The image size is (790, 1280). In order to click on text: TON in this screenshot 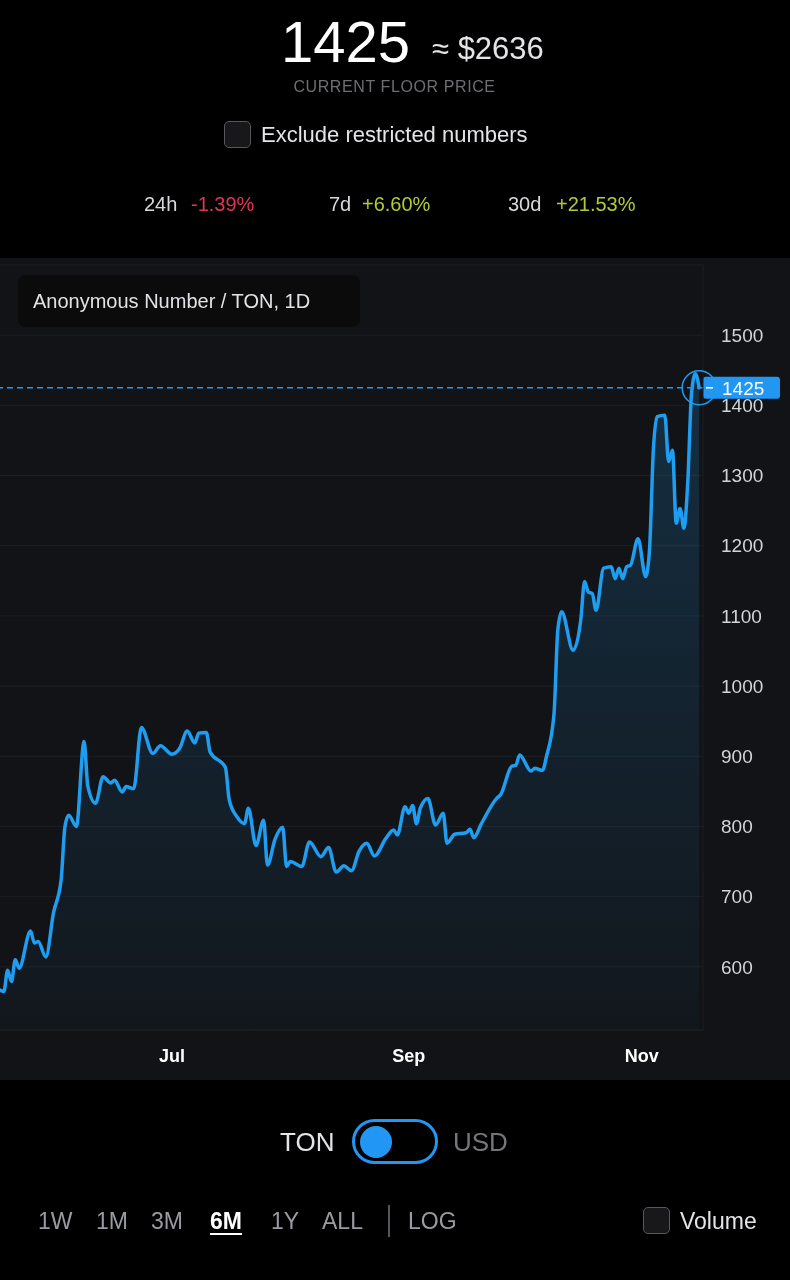, I will do `click(307, 1142)`.